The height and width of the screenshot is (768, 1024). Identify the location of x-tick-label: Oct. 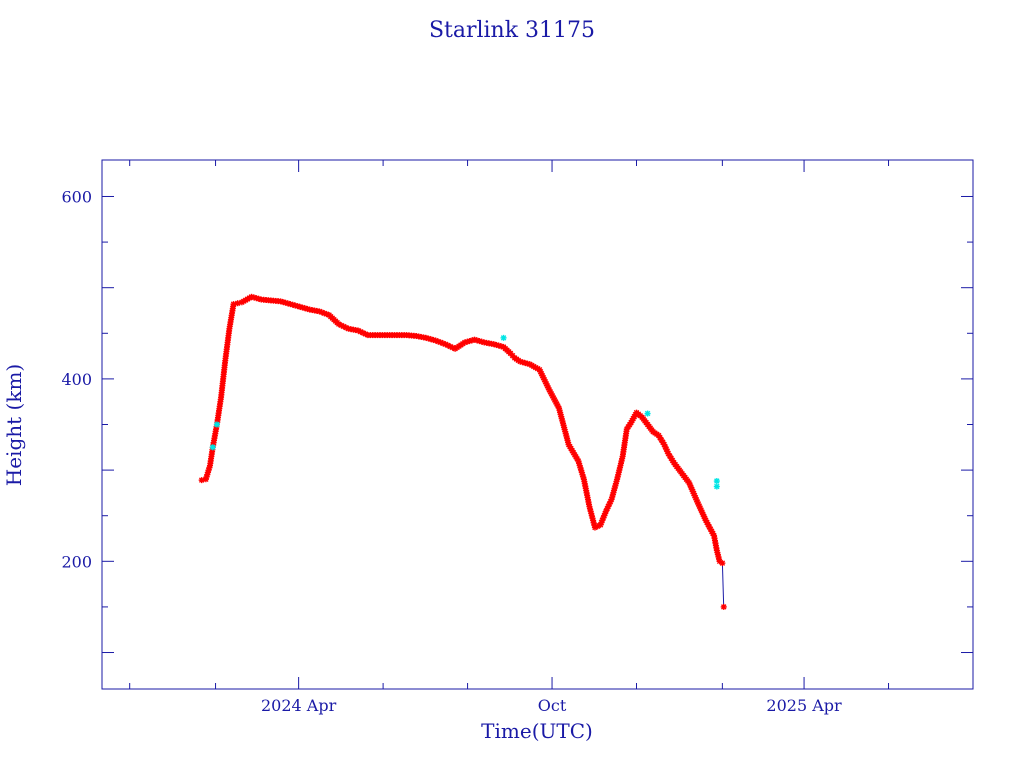
(552, 705).